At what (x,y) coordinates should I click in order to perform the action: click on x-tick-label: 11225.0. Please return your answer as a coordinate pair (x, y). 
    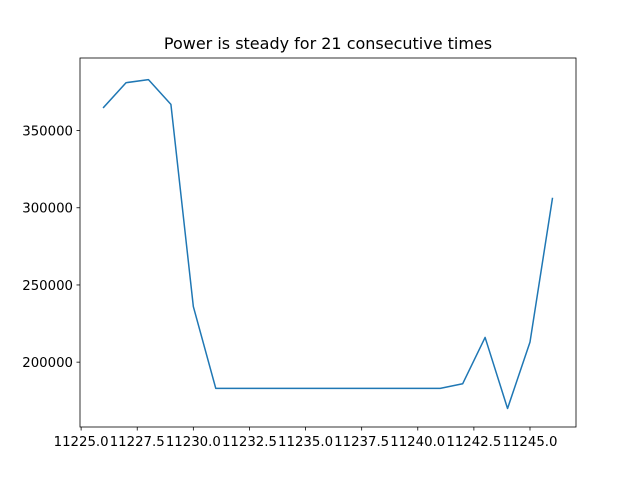
    Looking at the image, I should click on (81, 442).